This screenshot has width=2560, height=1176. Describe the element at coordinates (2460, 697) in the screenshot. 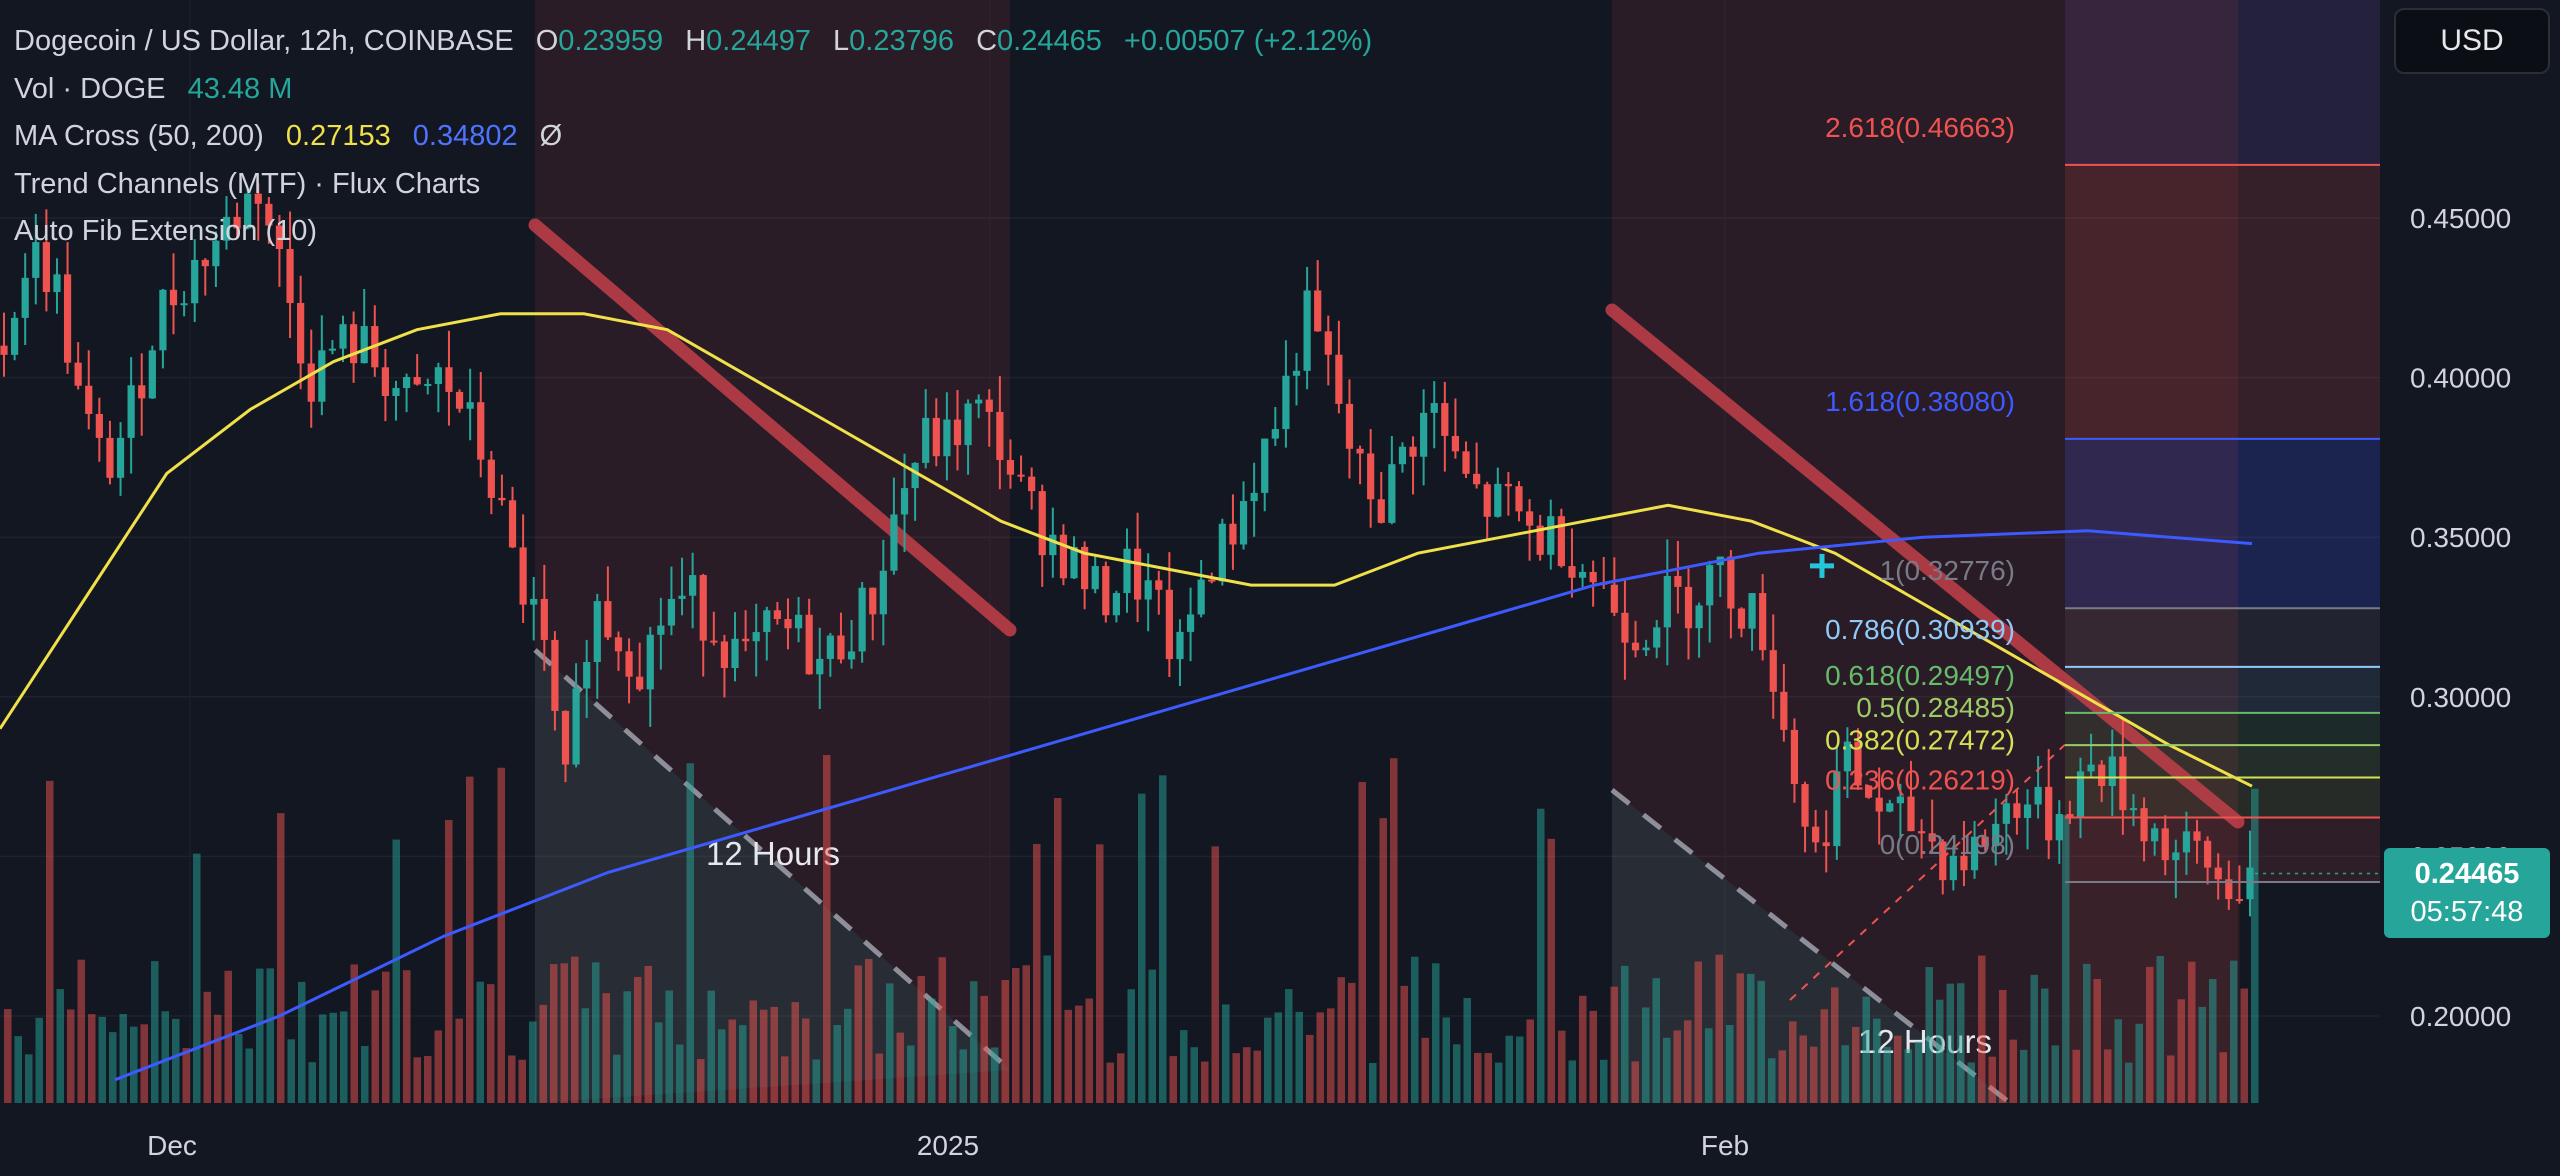

I see `y-axis-tick-label: 0.30000` at that location.